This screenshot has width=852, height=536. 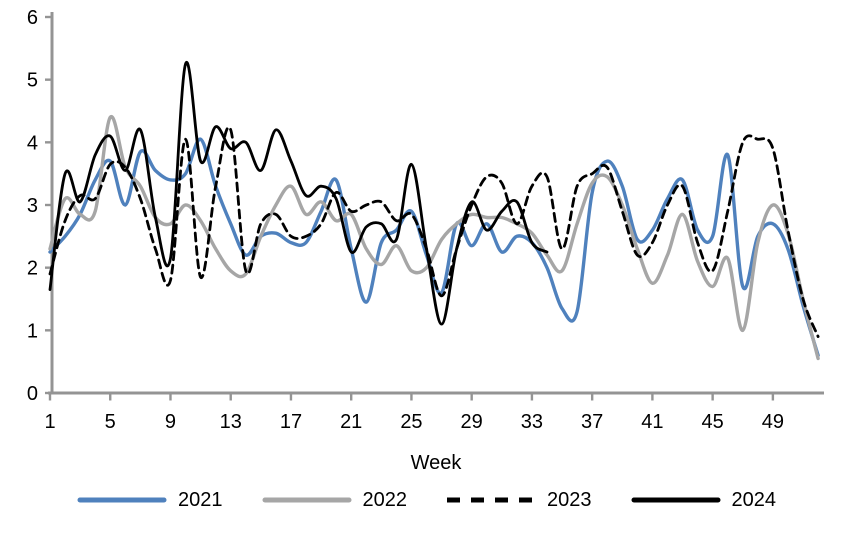 I want to click on legend-swatch-2024, so click(x=675, y=500).